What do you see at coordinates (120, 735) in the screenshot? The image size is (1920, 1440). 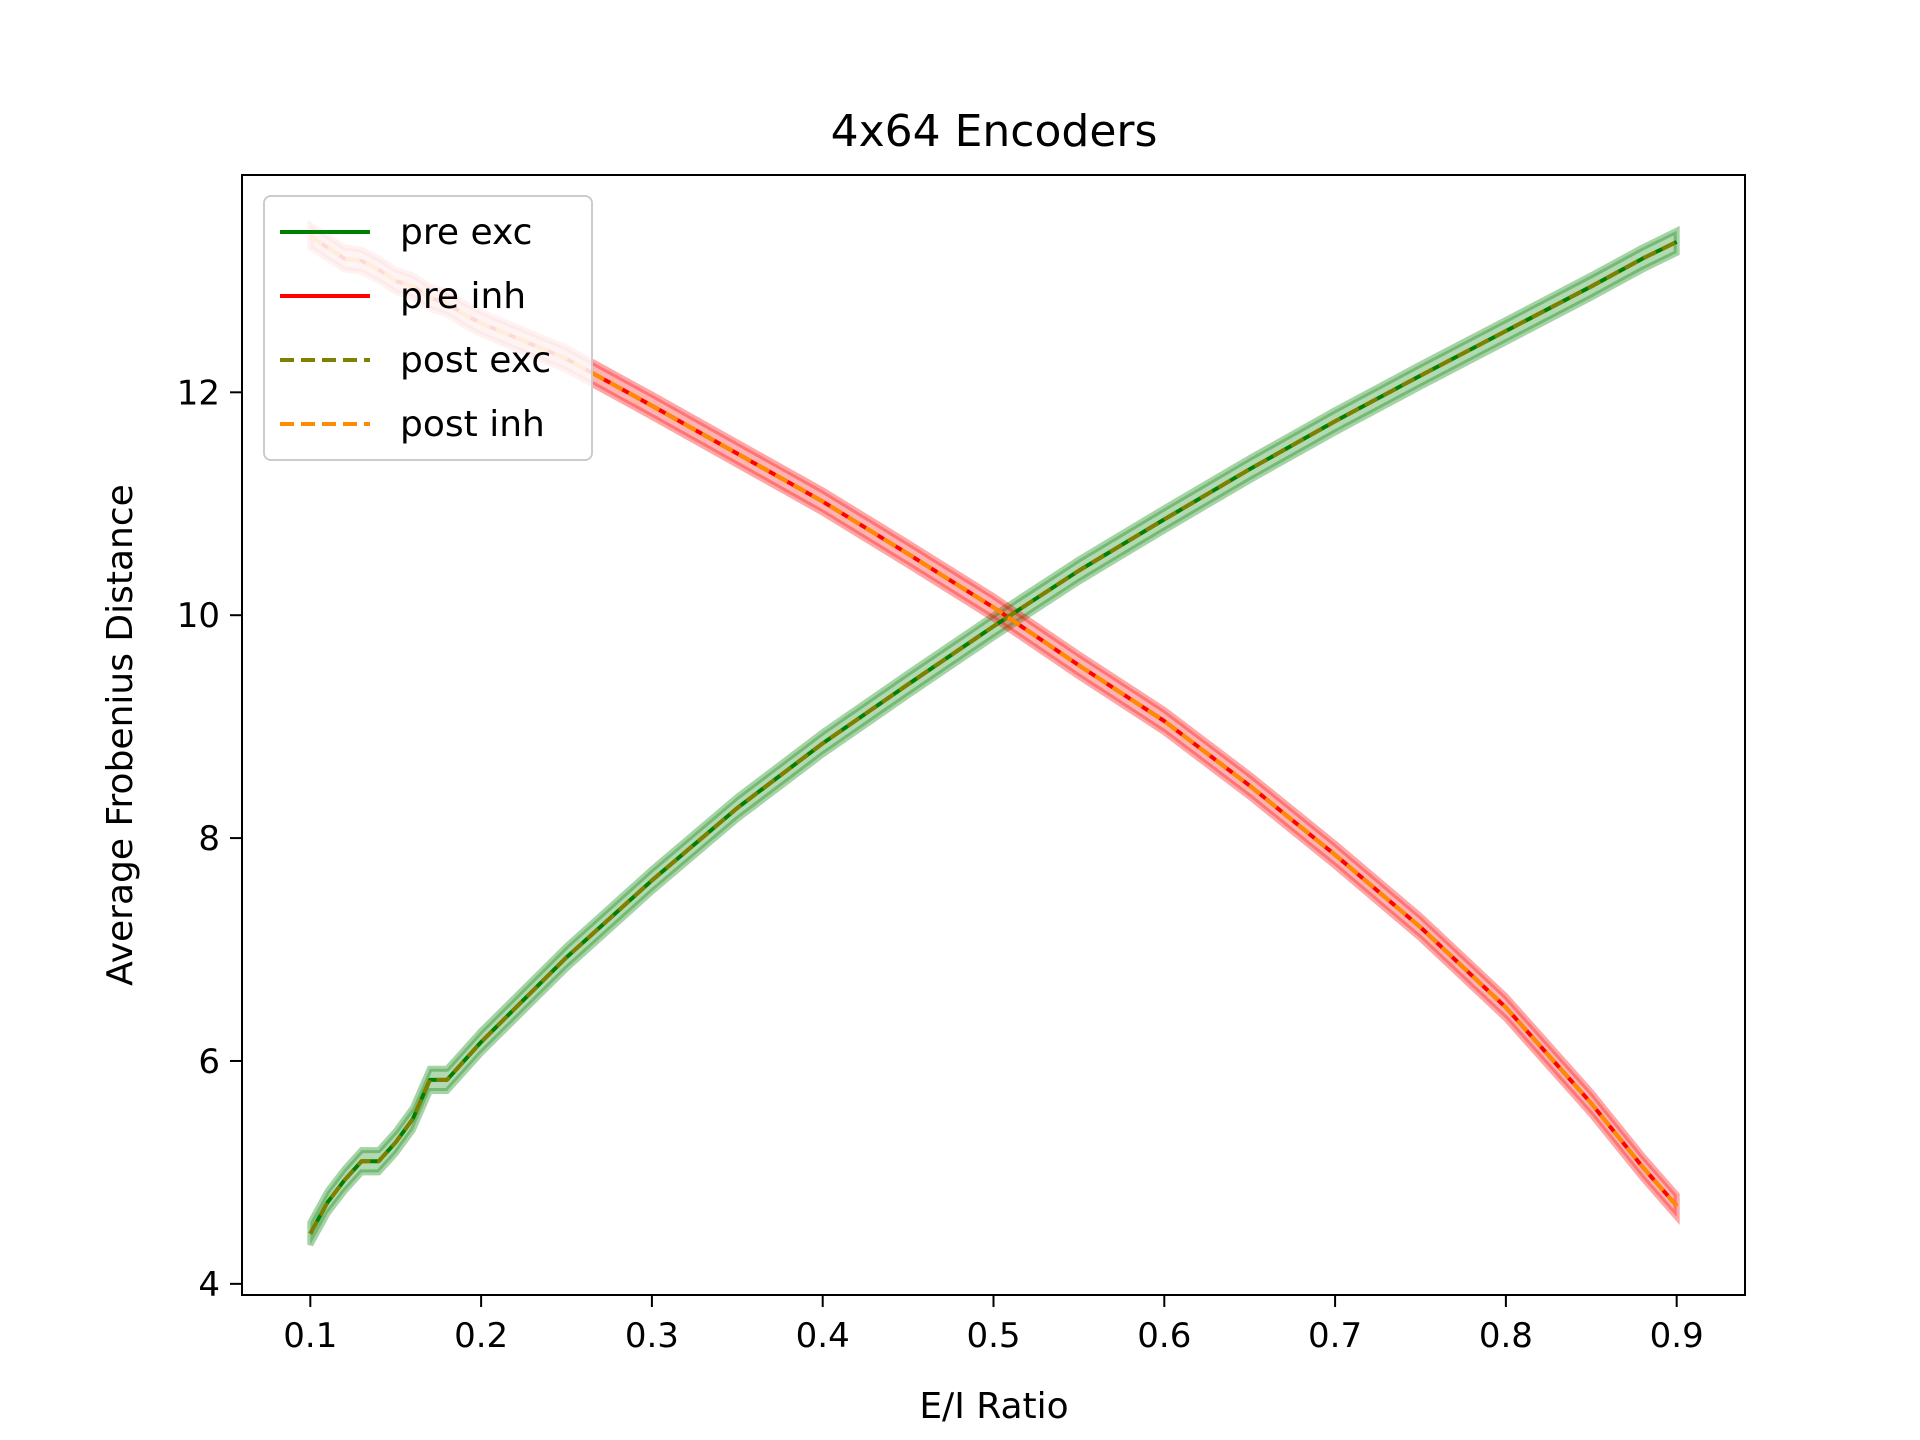 I see `y-axis-label: Average Frobenius Distance` at bounding box center [120, 735].